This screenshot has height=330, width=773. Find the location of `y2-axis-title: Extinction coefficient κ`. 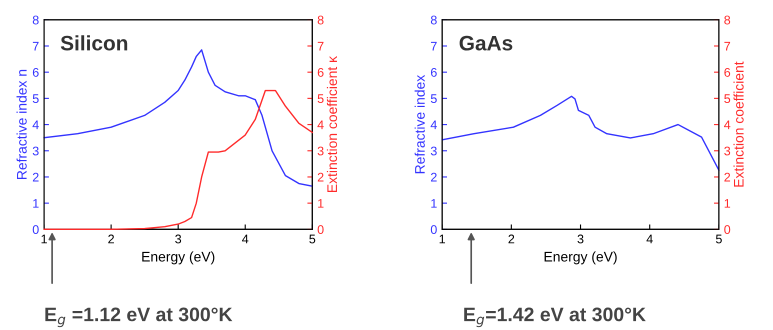

y2-axis-title: Extinction coefficient κ is located at coordinates (332, 124).